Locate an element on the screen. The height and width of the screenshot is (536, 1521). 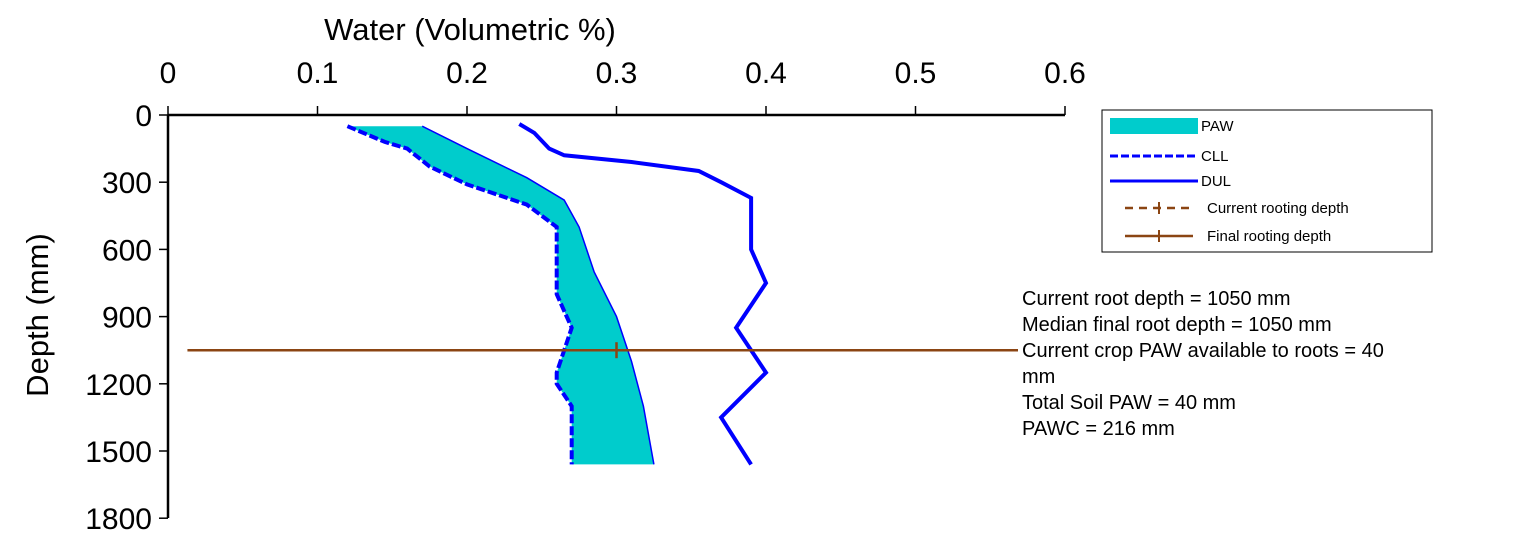
summary-current-crop-paw: Current crop PAW available to roots = 40 is located at coordinates (1203, 351).